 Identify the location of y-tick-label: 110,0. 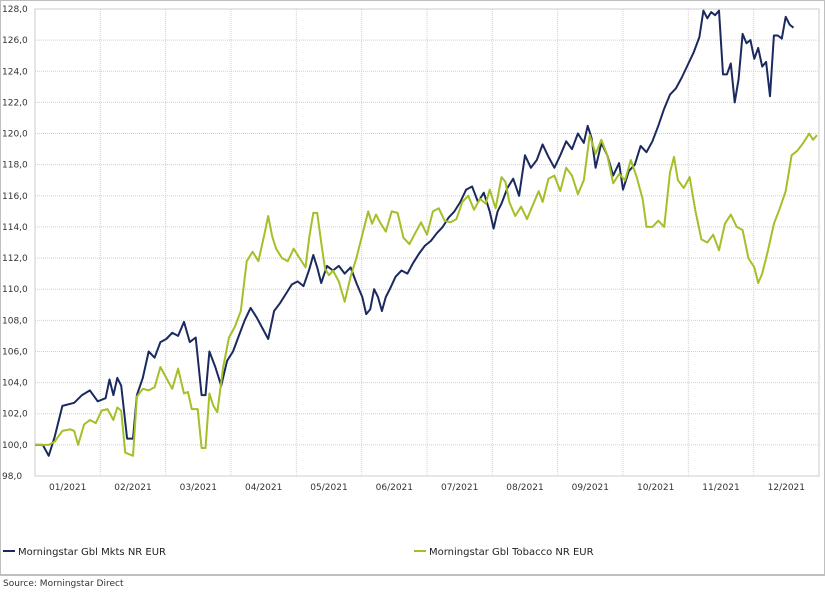
(15, 290).